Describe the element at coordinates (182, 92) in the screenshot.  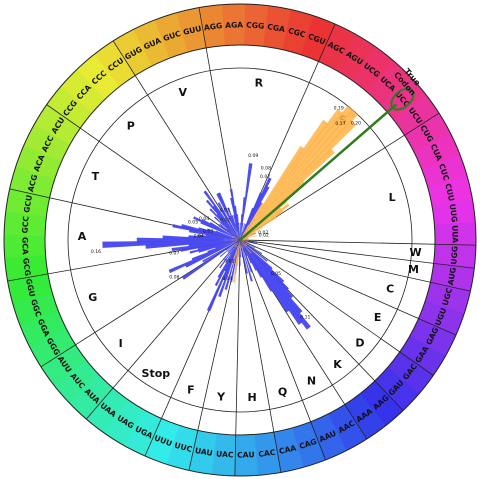
I see `amino-acid-label: V` at that location.